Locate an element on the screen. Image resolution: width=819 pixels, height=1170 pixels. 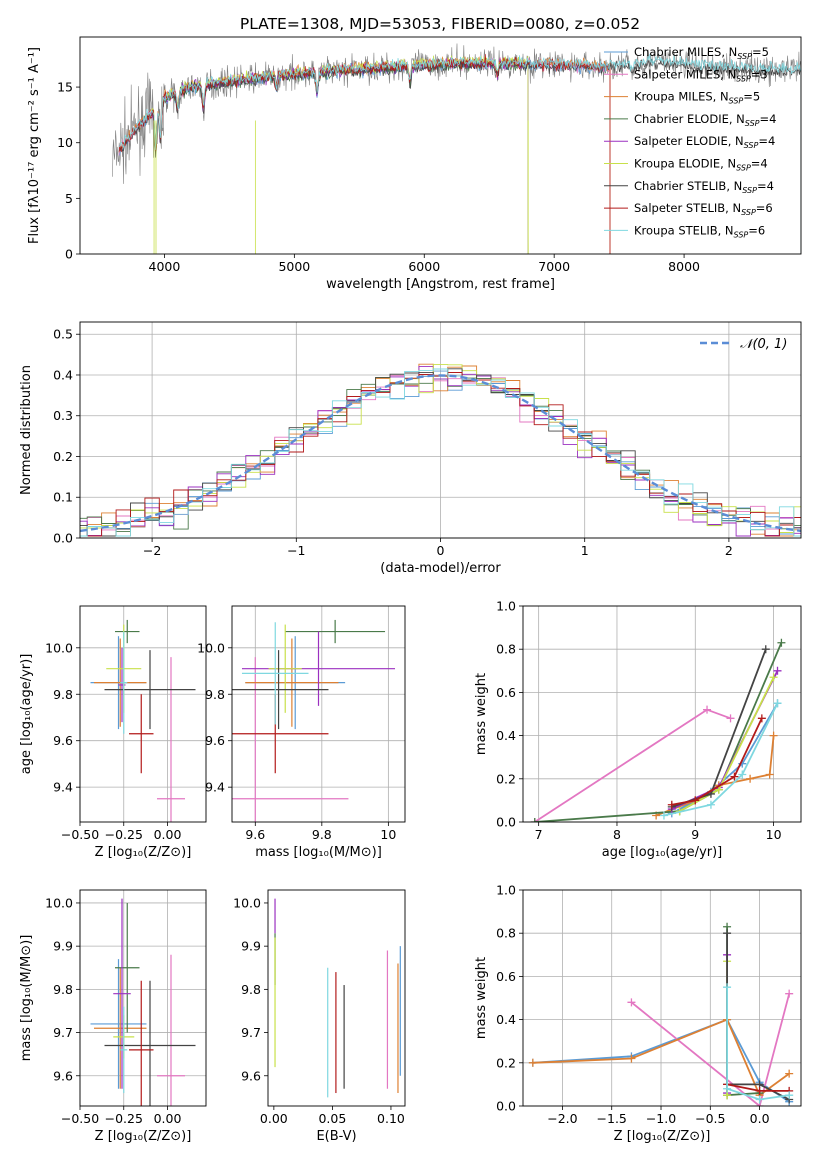
observed-spectrum is located at coordinates (456, 113).